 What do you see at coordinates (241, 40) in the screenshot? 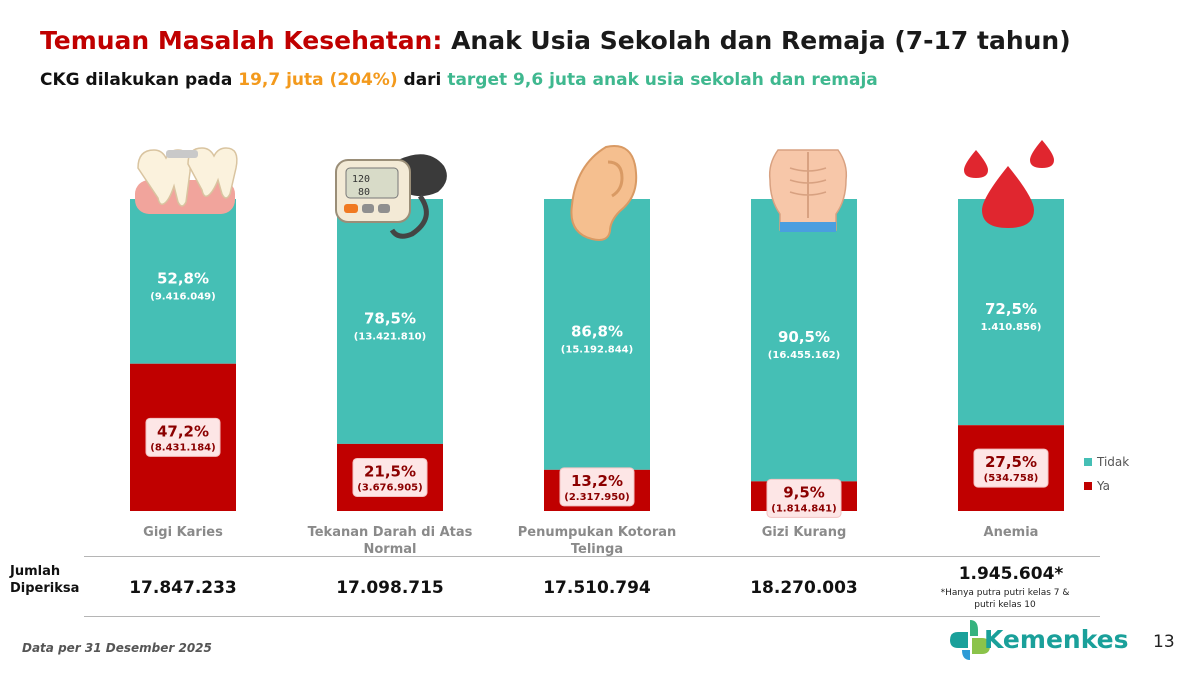
I see `title-highlight: Temuan Masalah Kesehatan:` at bounding box center [241, 40].